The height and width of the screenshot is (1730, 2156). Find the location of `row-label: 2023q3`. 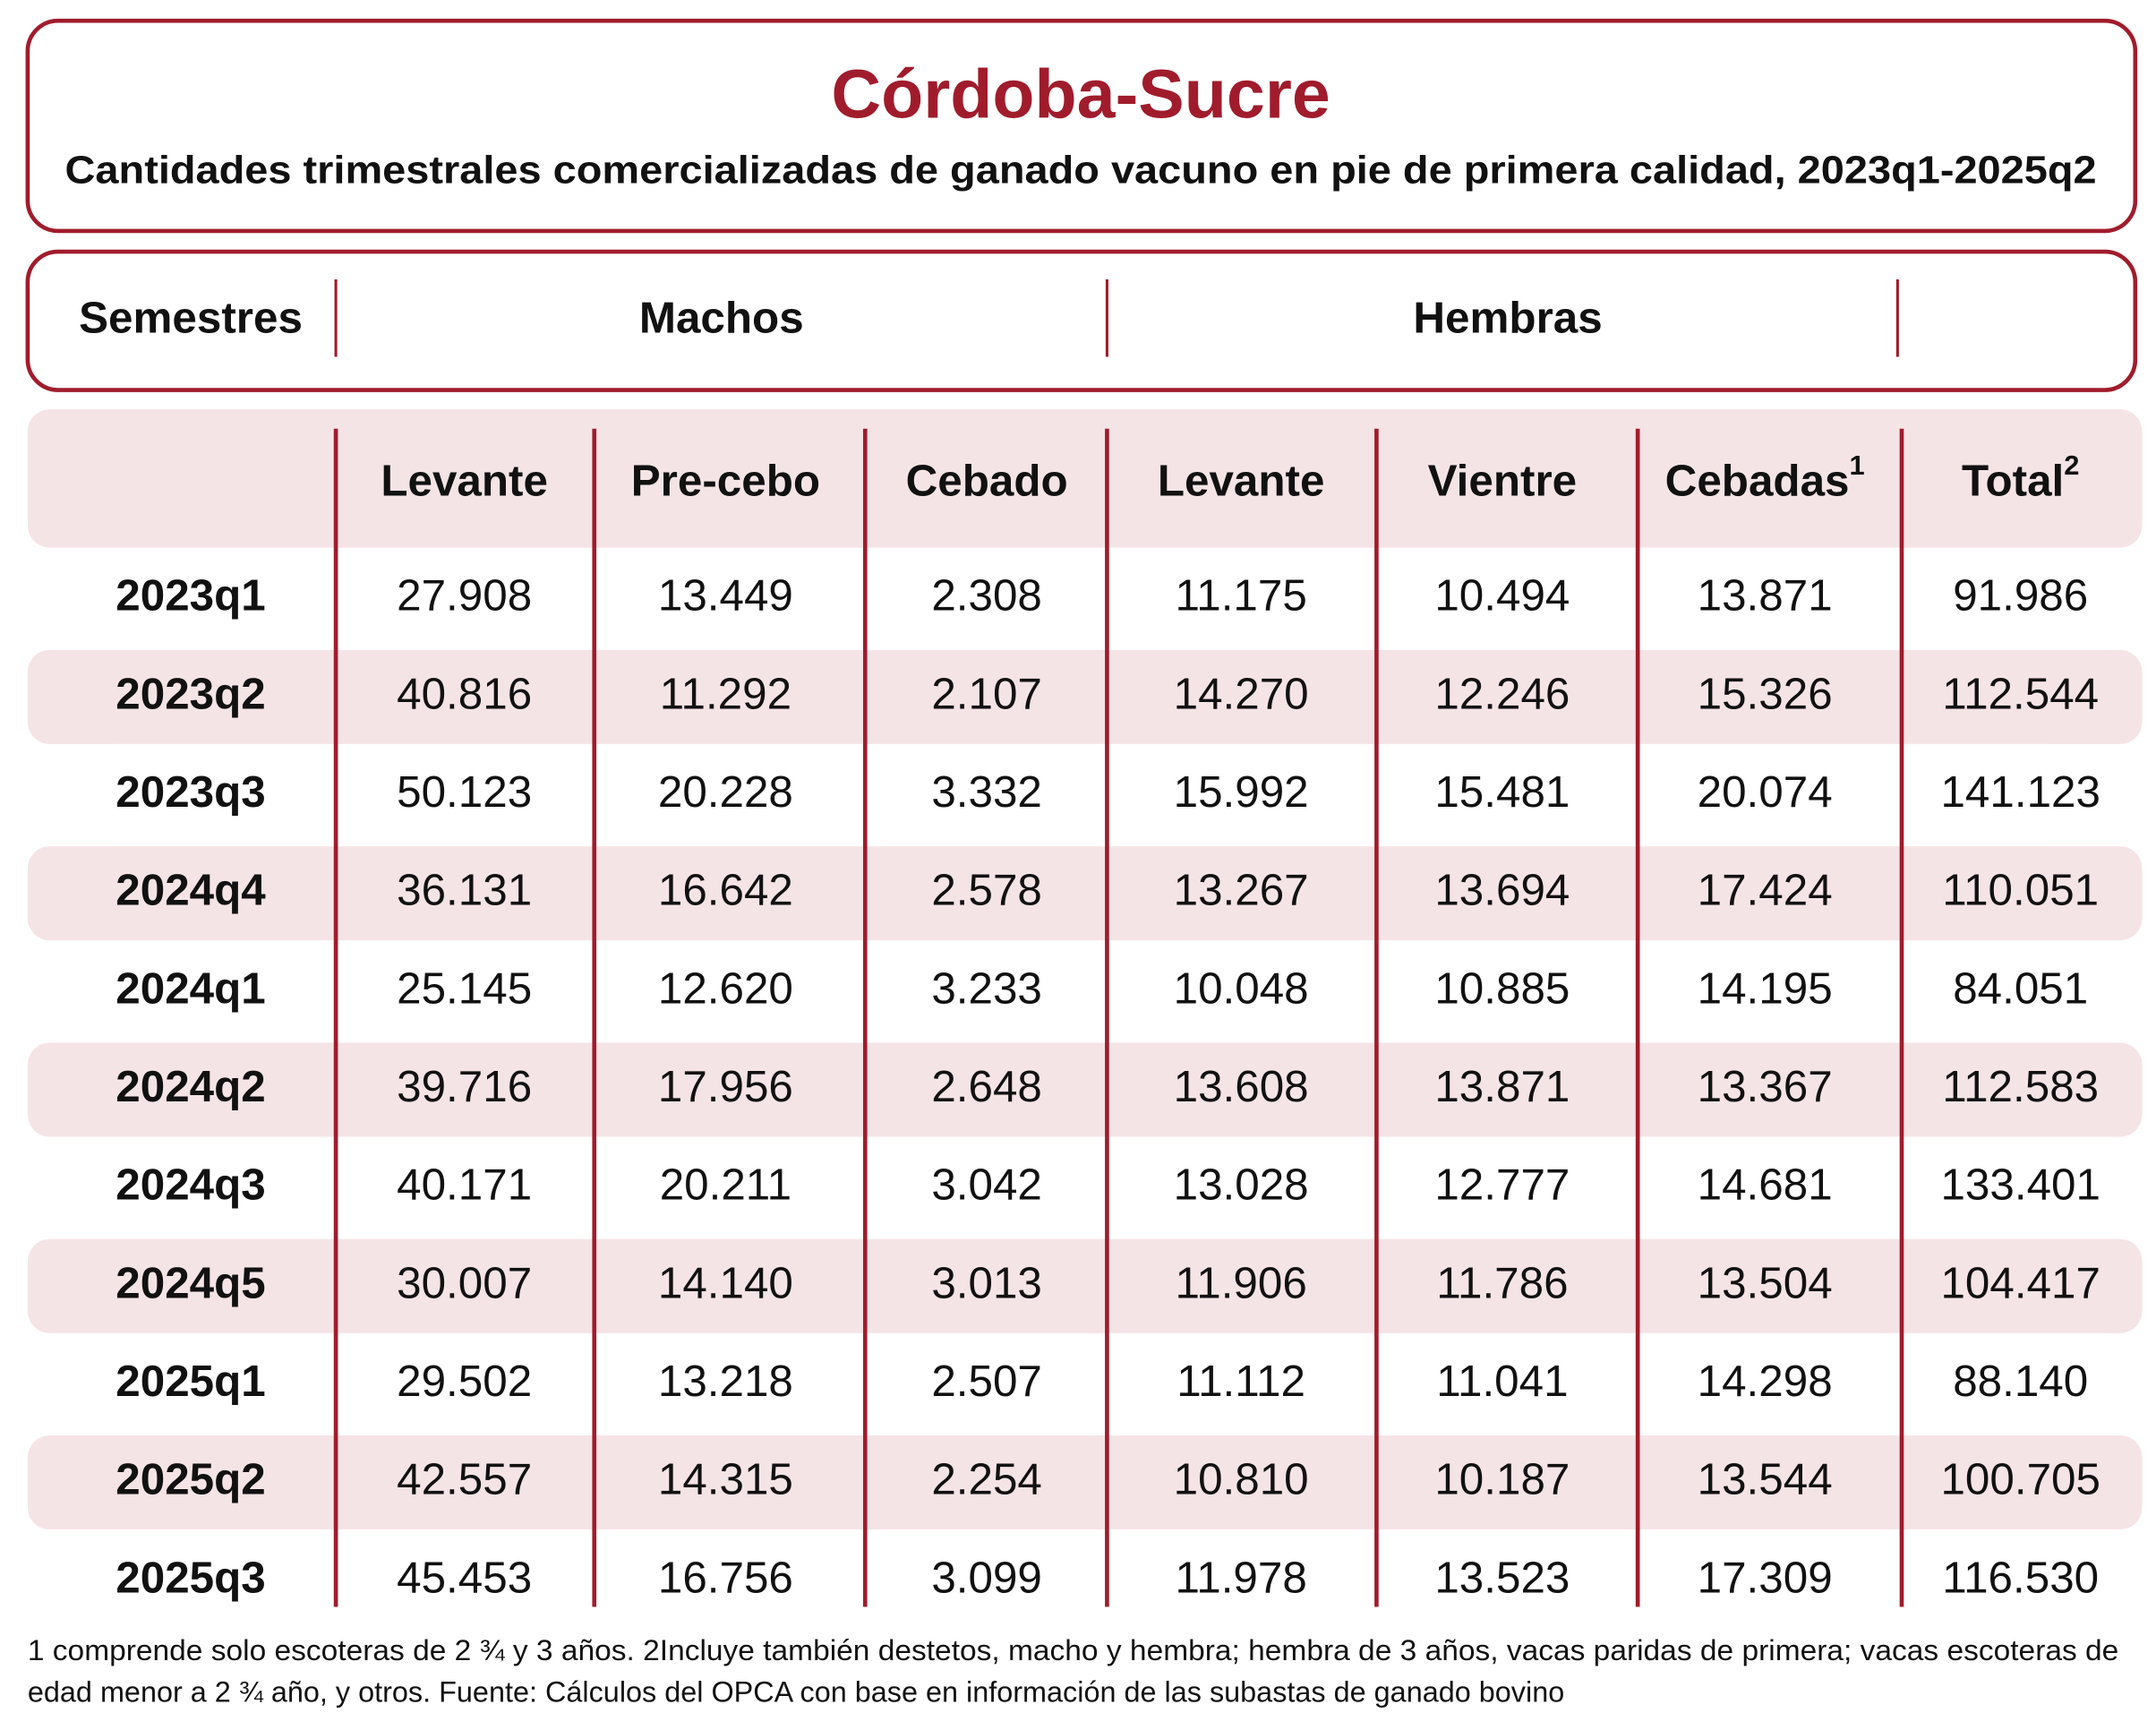

row-label: 2023q3 is located at coordinates (190, 792).